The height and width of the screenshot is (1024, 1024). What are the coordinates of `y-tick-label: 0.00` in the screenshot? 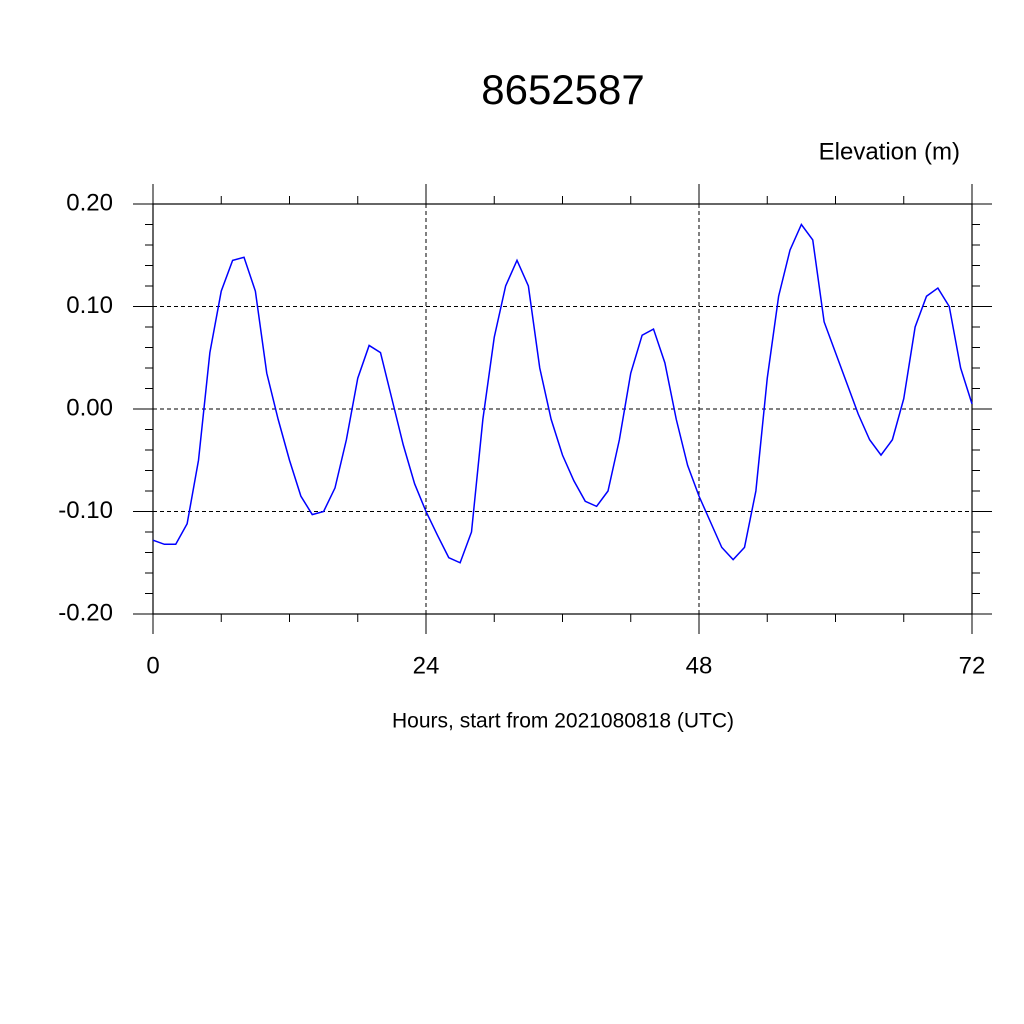 It's located at (89, 407).